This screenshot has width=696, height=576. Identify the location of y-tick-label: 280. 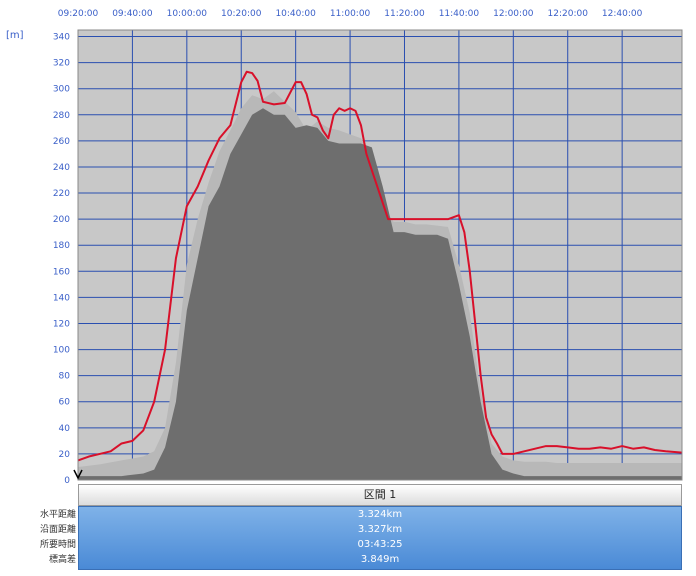
(61, 116).